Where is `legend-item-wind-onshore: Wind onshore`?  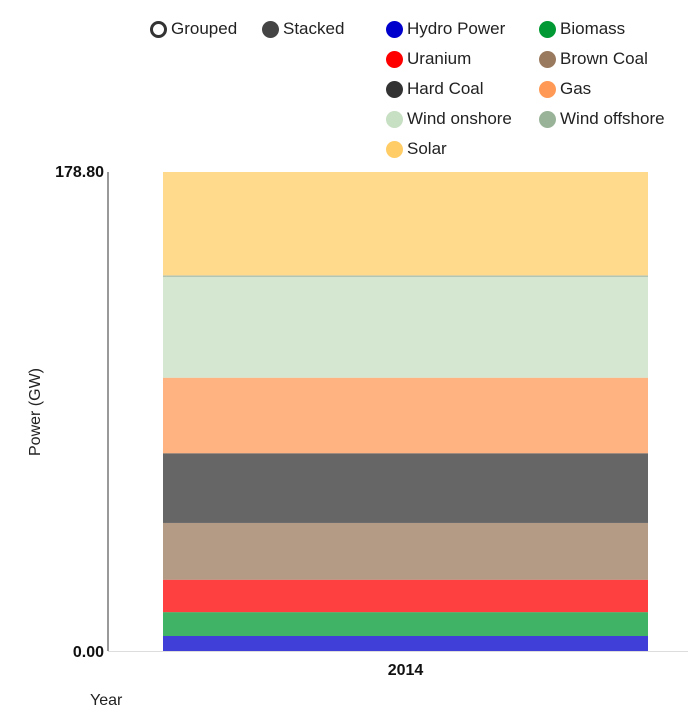 legend-item-wind-onshore: Wind onshore is located at coordinates (449, 119).